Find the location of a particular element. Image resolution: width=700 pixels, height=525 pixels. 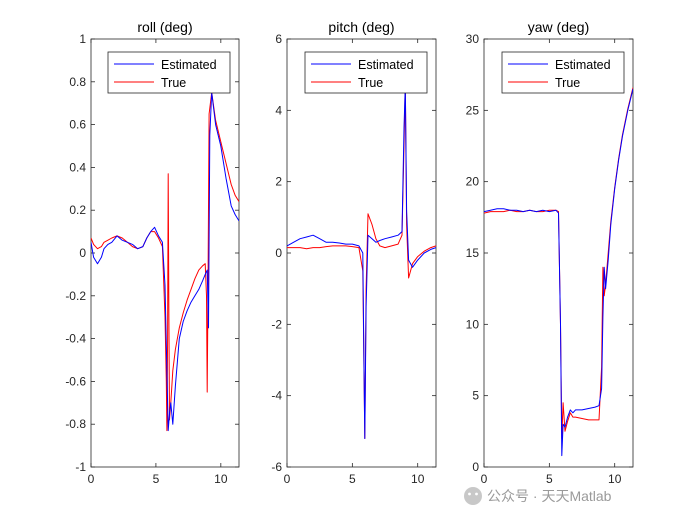

y-tick-label: -0.8 is located at coordinates (75, 424).